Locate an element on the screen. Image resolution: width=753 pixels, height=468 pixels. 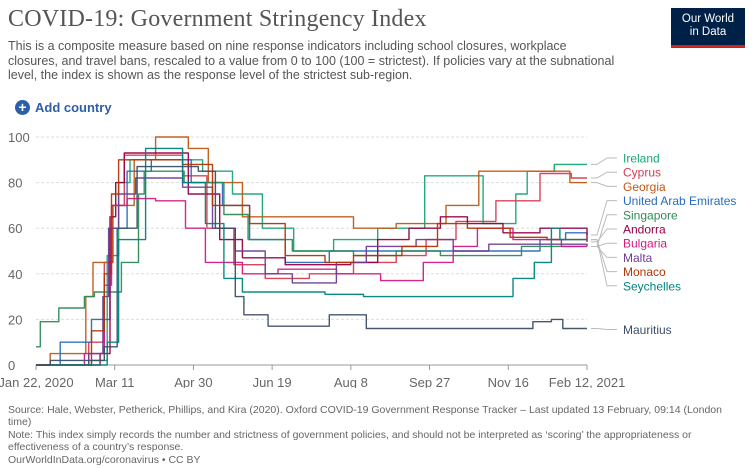
legend-label: Singapore is located at coordinates (650, 215).